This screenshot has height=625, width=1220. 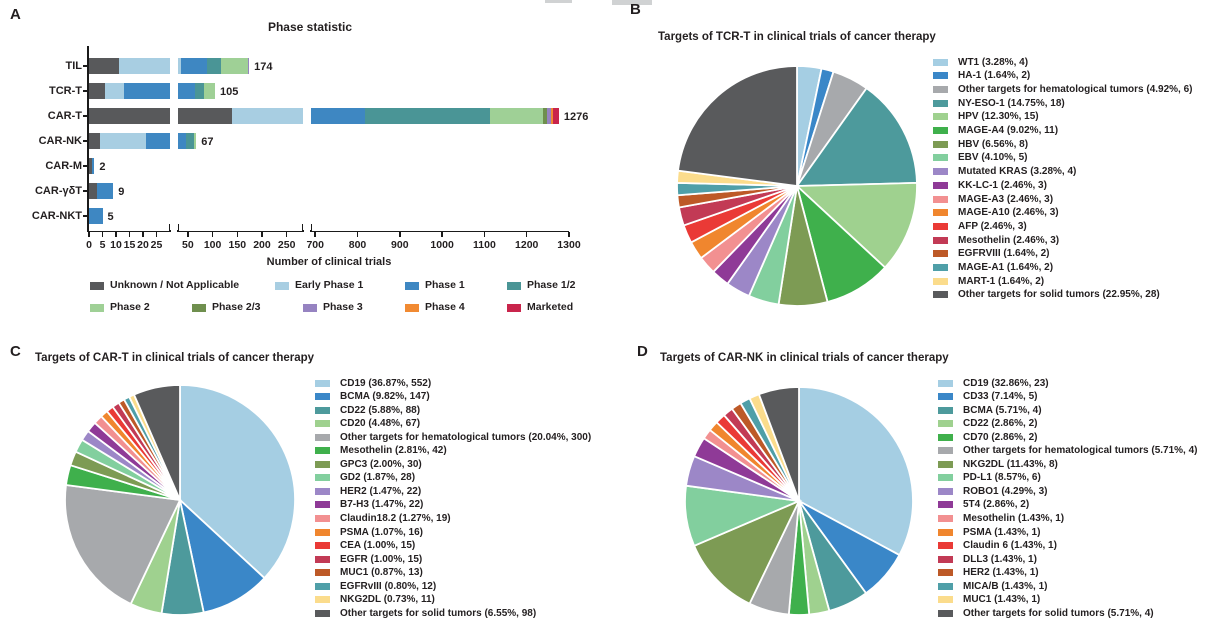 What do you see at coordinates (237, 244) in the screenshot?
I see `x-tick-label-150: 150` at bounding box center [237, 244].